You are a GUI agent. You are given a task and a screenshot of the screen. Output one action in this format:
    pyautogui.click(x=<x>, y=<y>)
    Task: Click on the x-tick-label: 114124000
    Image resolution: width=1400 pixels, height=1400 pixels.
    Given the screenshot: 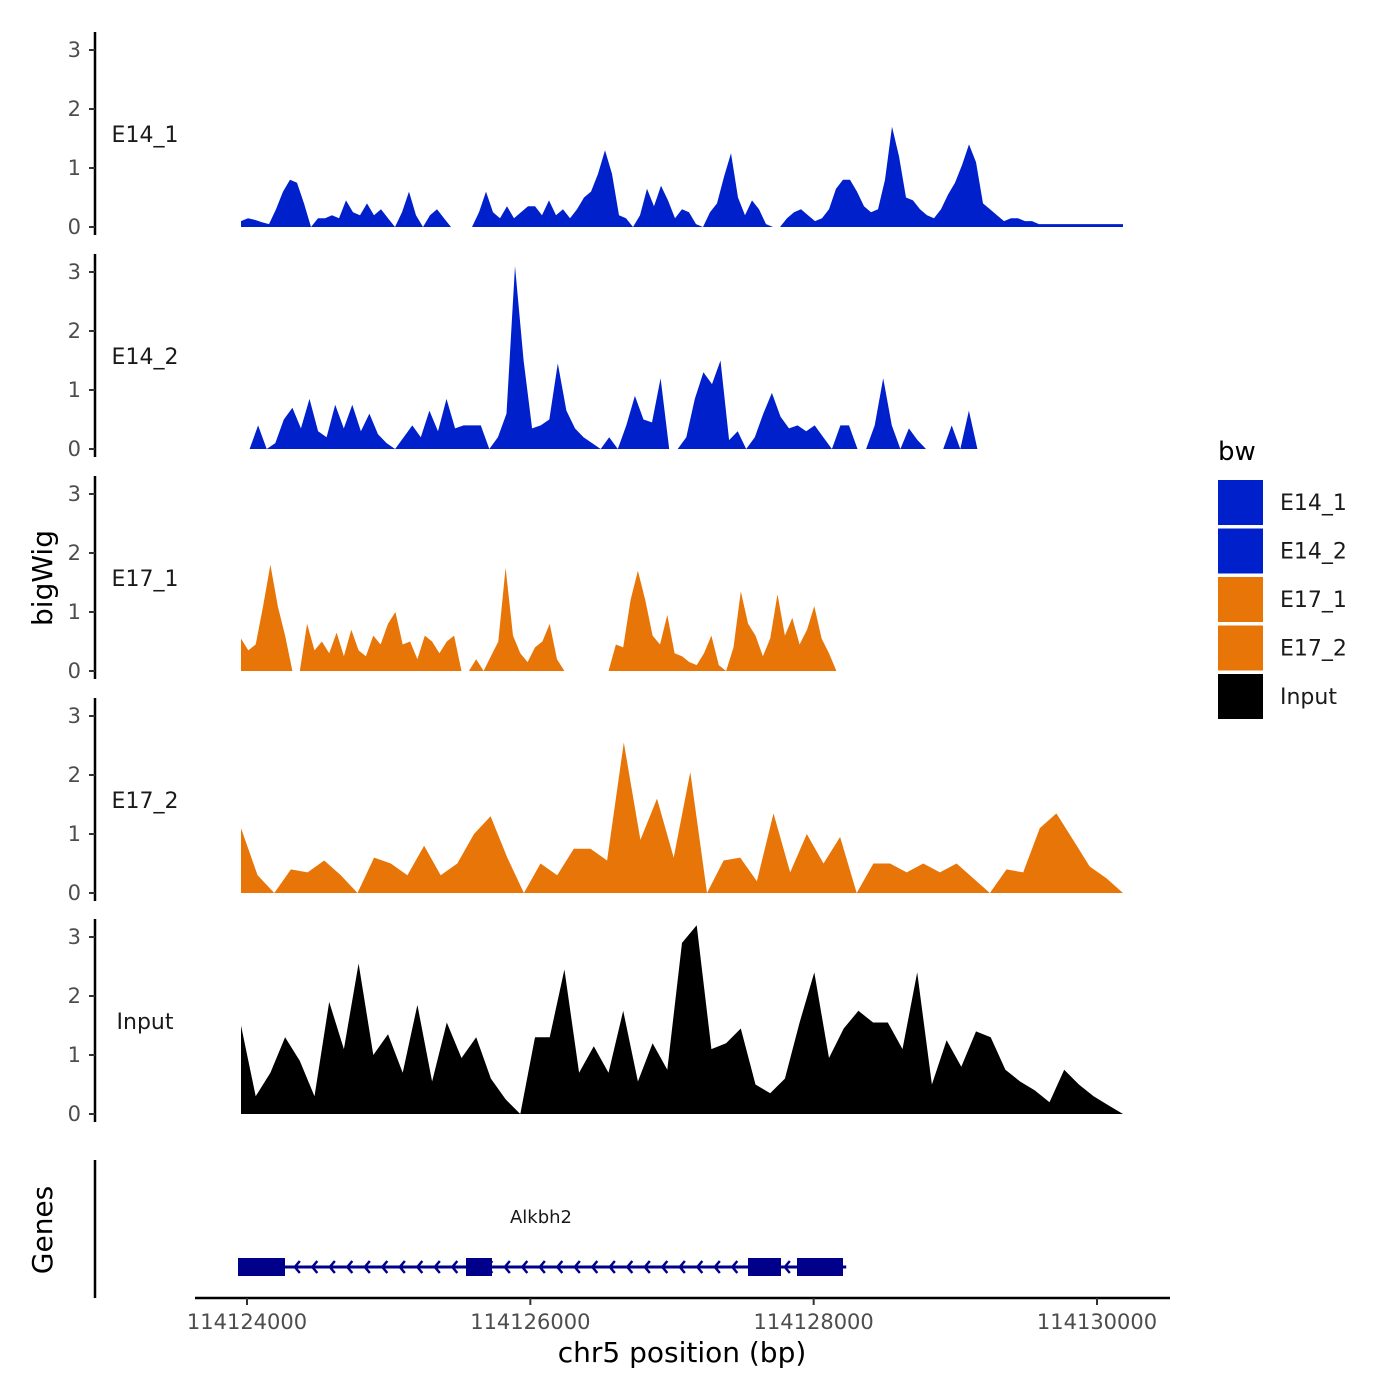 What is the action you would take?
    pyautogui.click(x=247, y=1322)
    